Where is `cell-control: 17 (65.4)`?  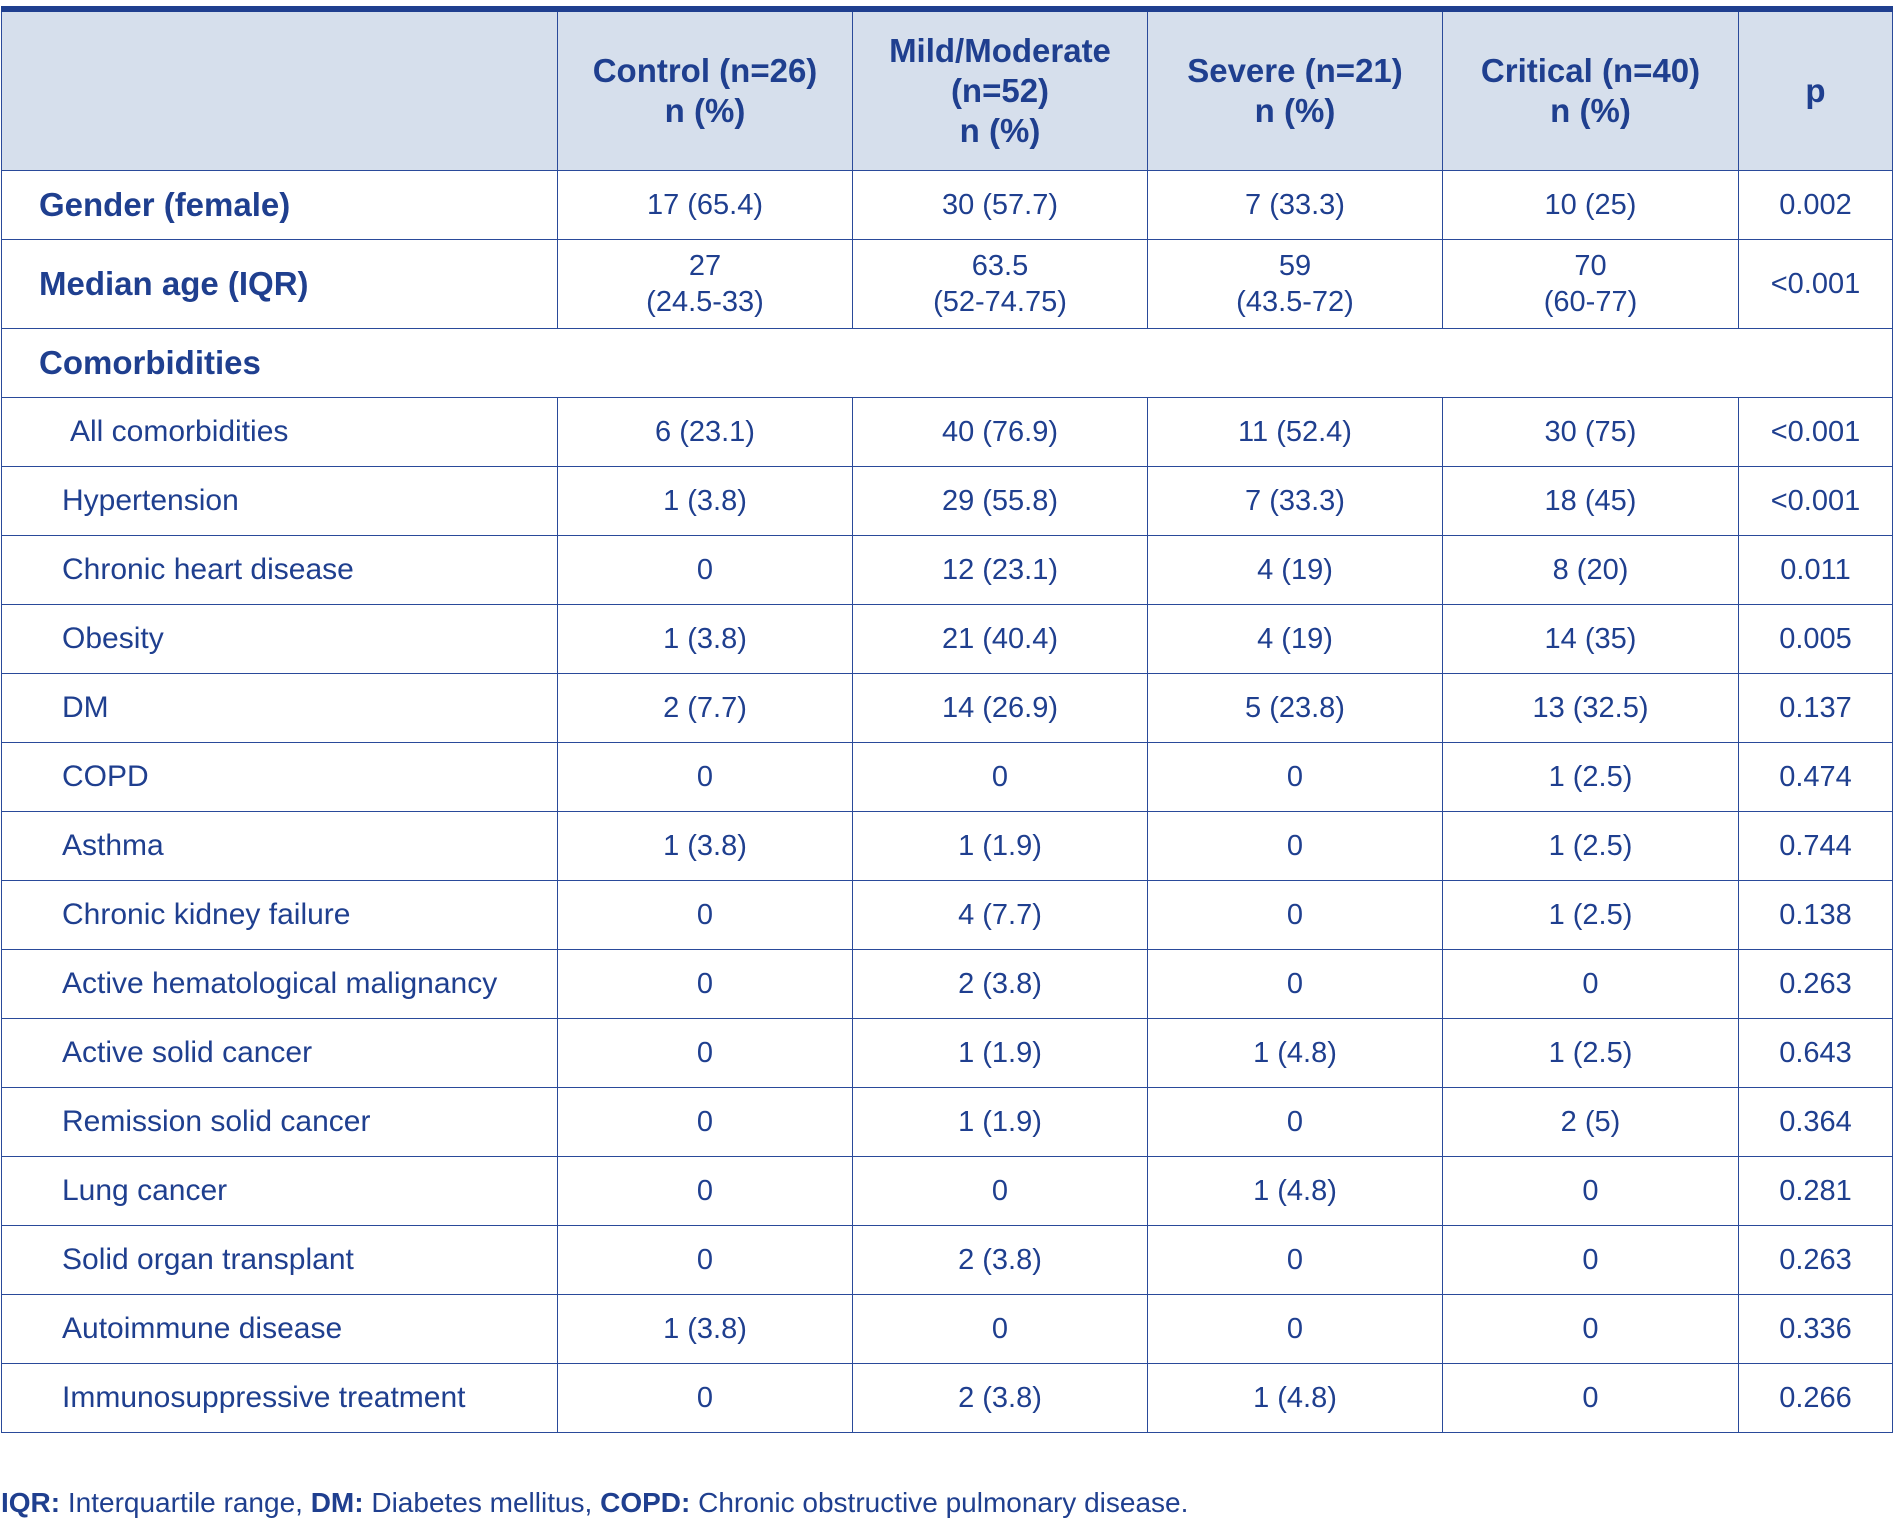 cell-control: 17 (65.4) is located at coordinates (705, 205).